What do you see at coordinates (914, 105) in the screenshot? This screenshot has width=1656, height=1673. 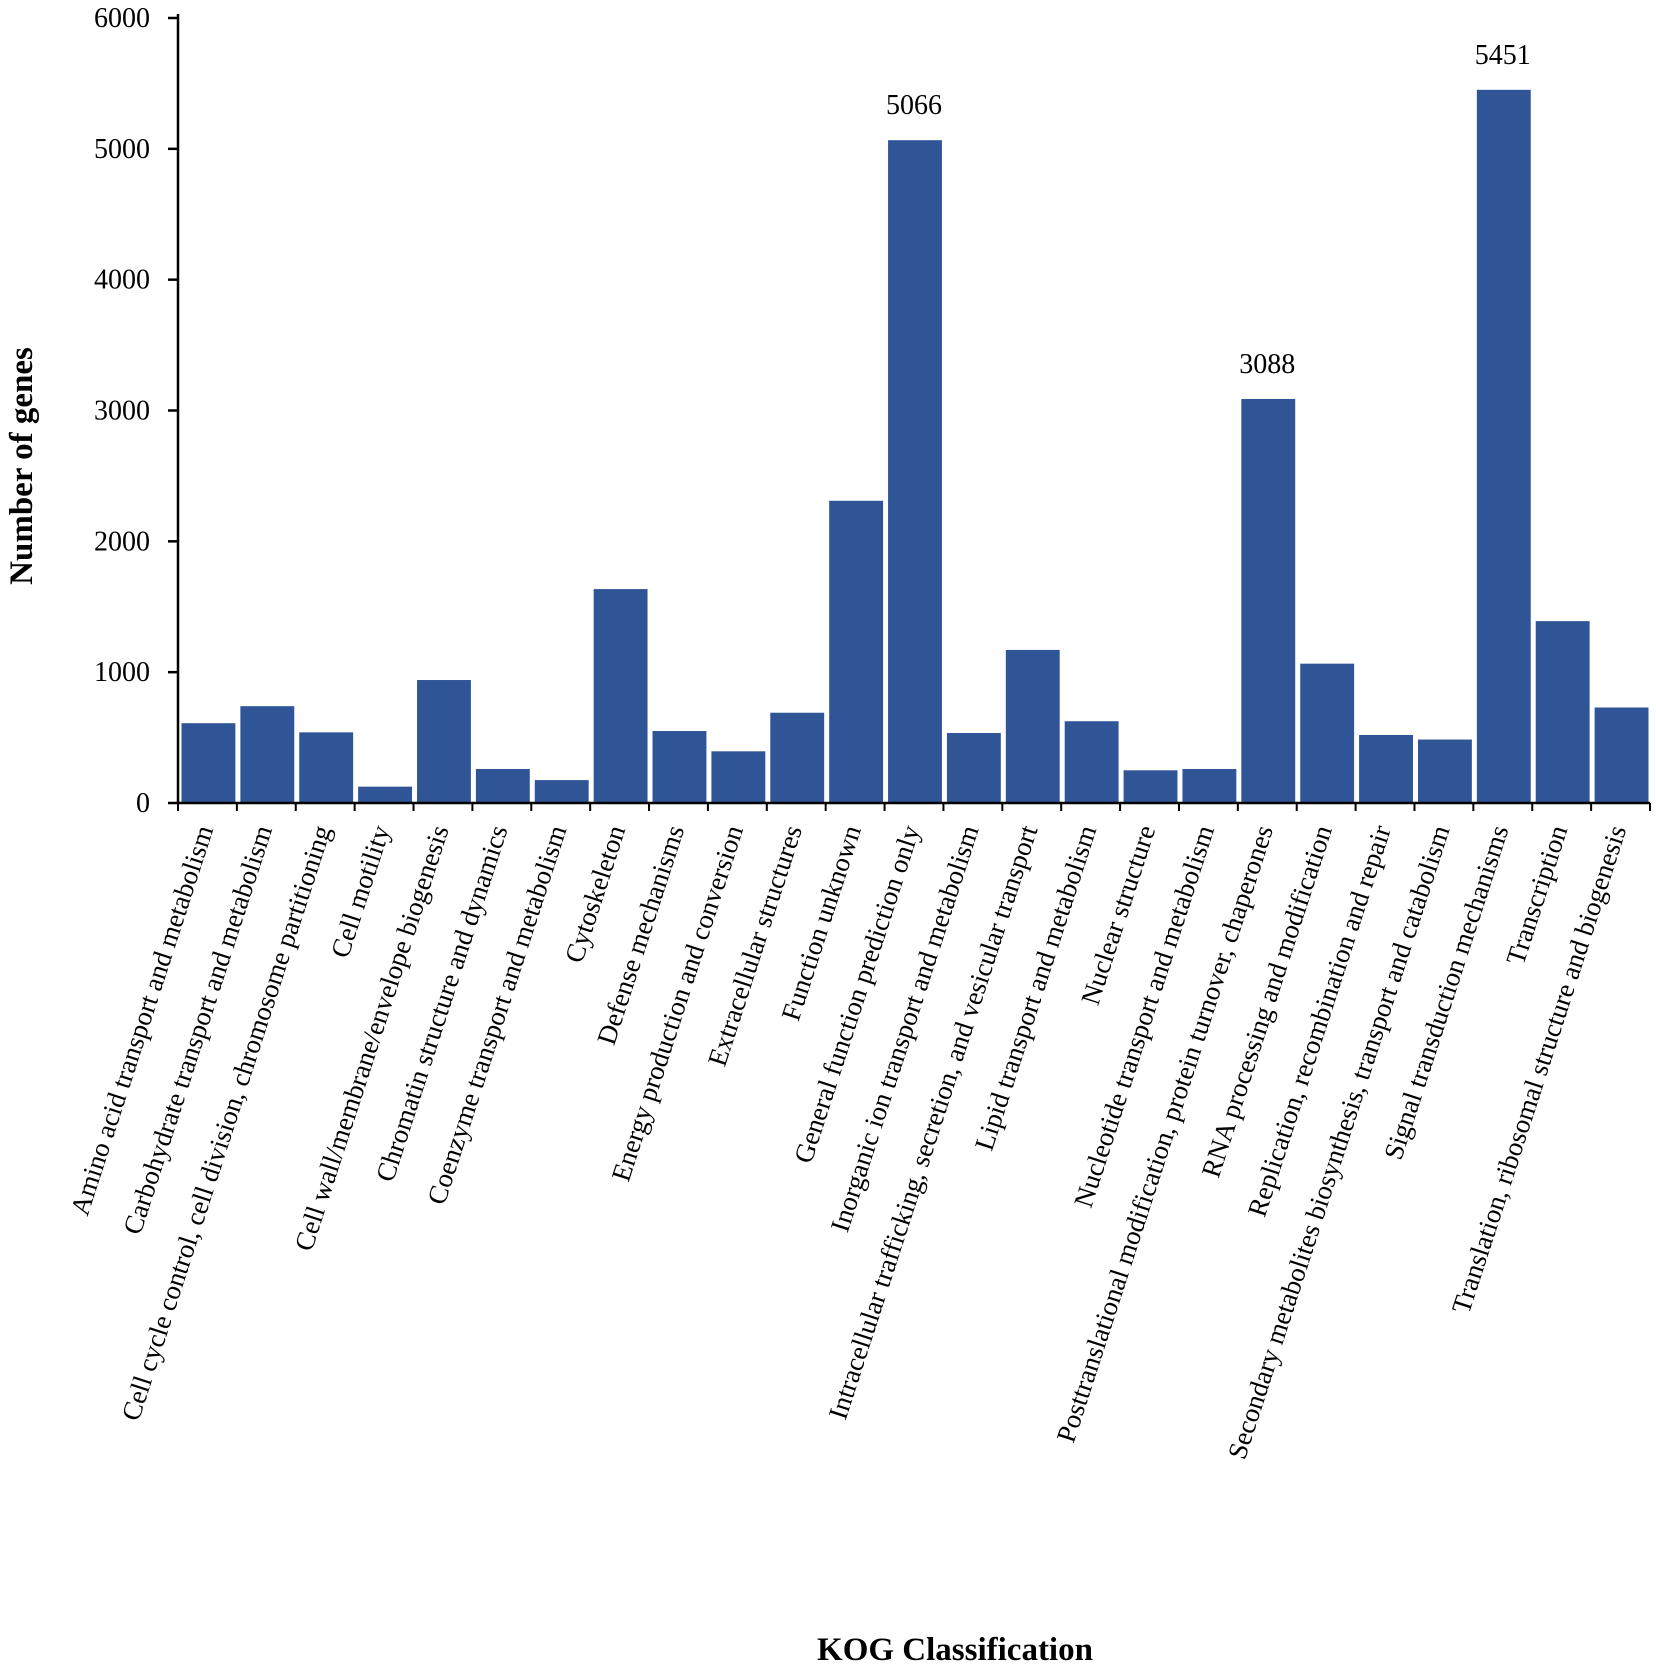 I see `data-label: 5066` at bounding box center [914, 105].